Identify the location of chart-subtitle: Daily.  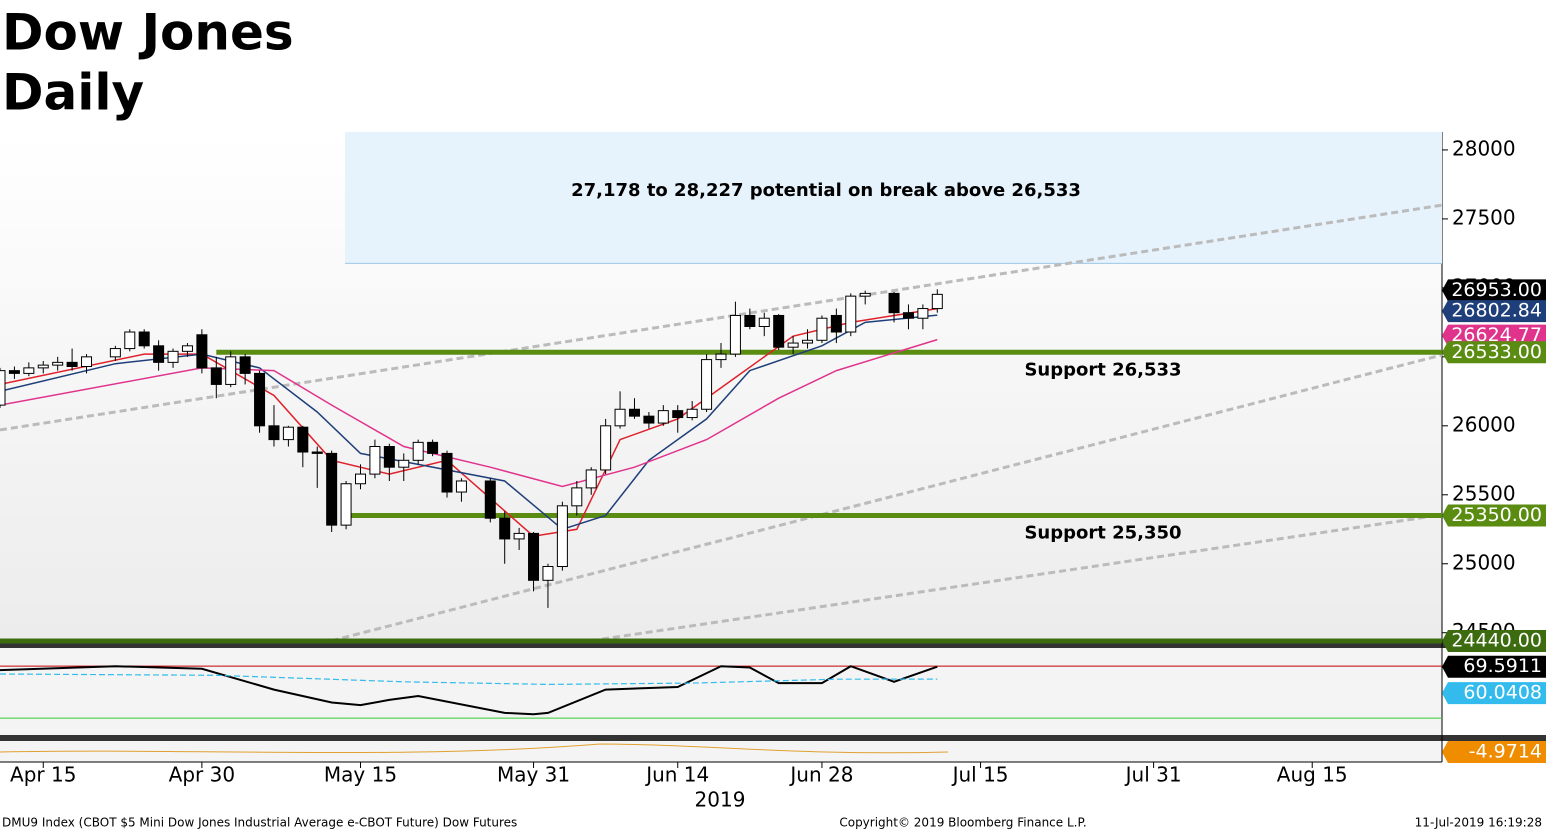
(73, 93).